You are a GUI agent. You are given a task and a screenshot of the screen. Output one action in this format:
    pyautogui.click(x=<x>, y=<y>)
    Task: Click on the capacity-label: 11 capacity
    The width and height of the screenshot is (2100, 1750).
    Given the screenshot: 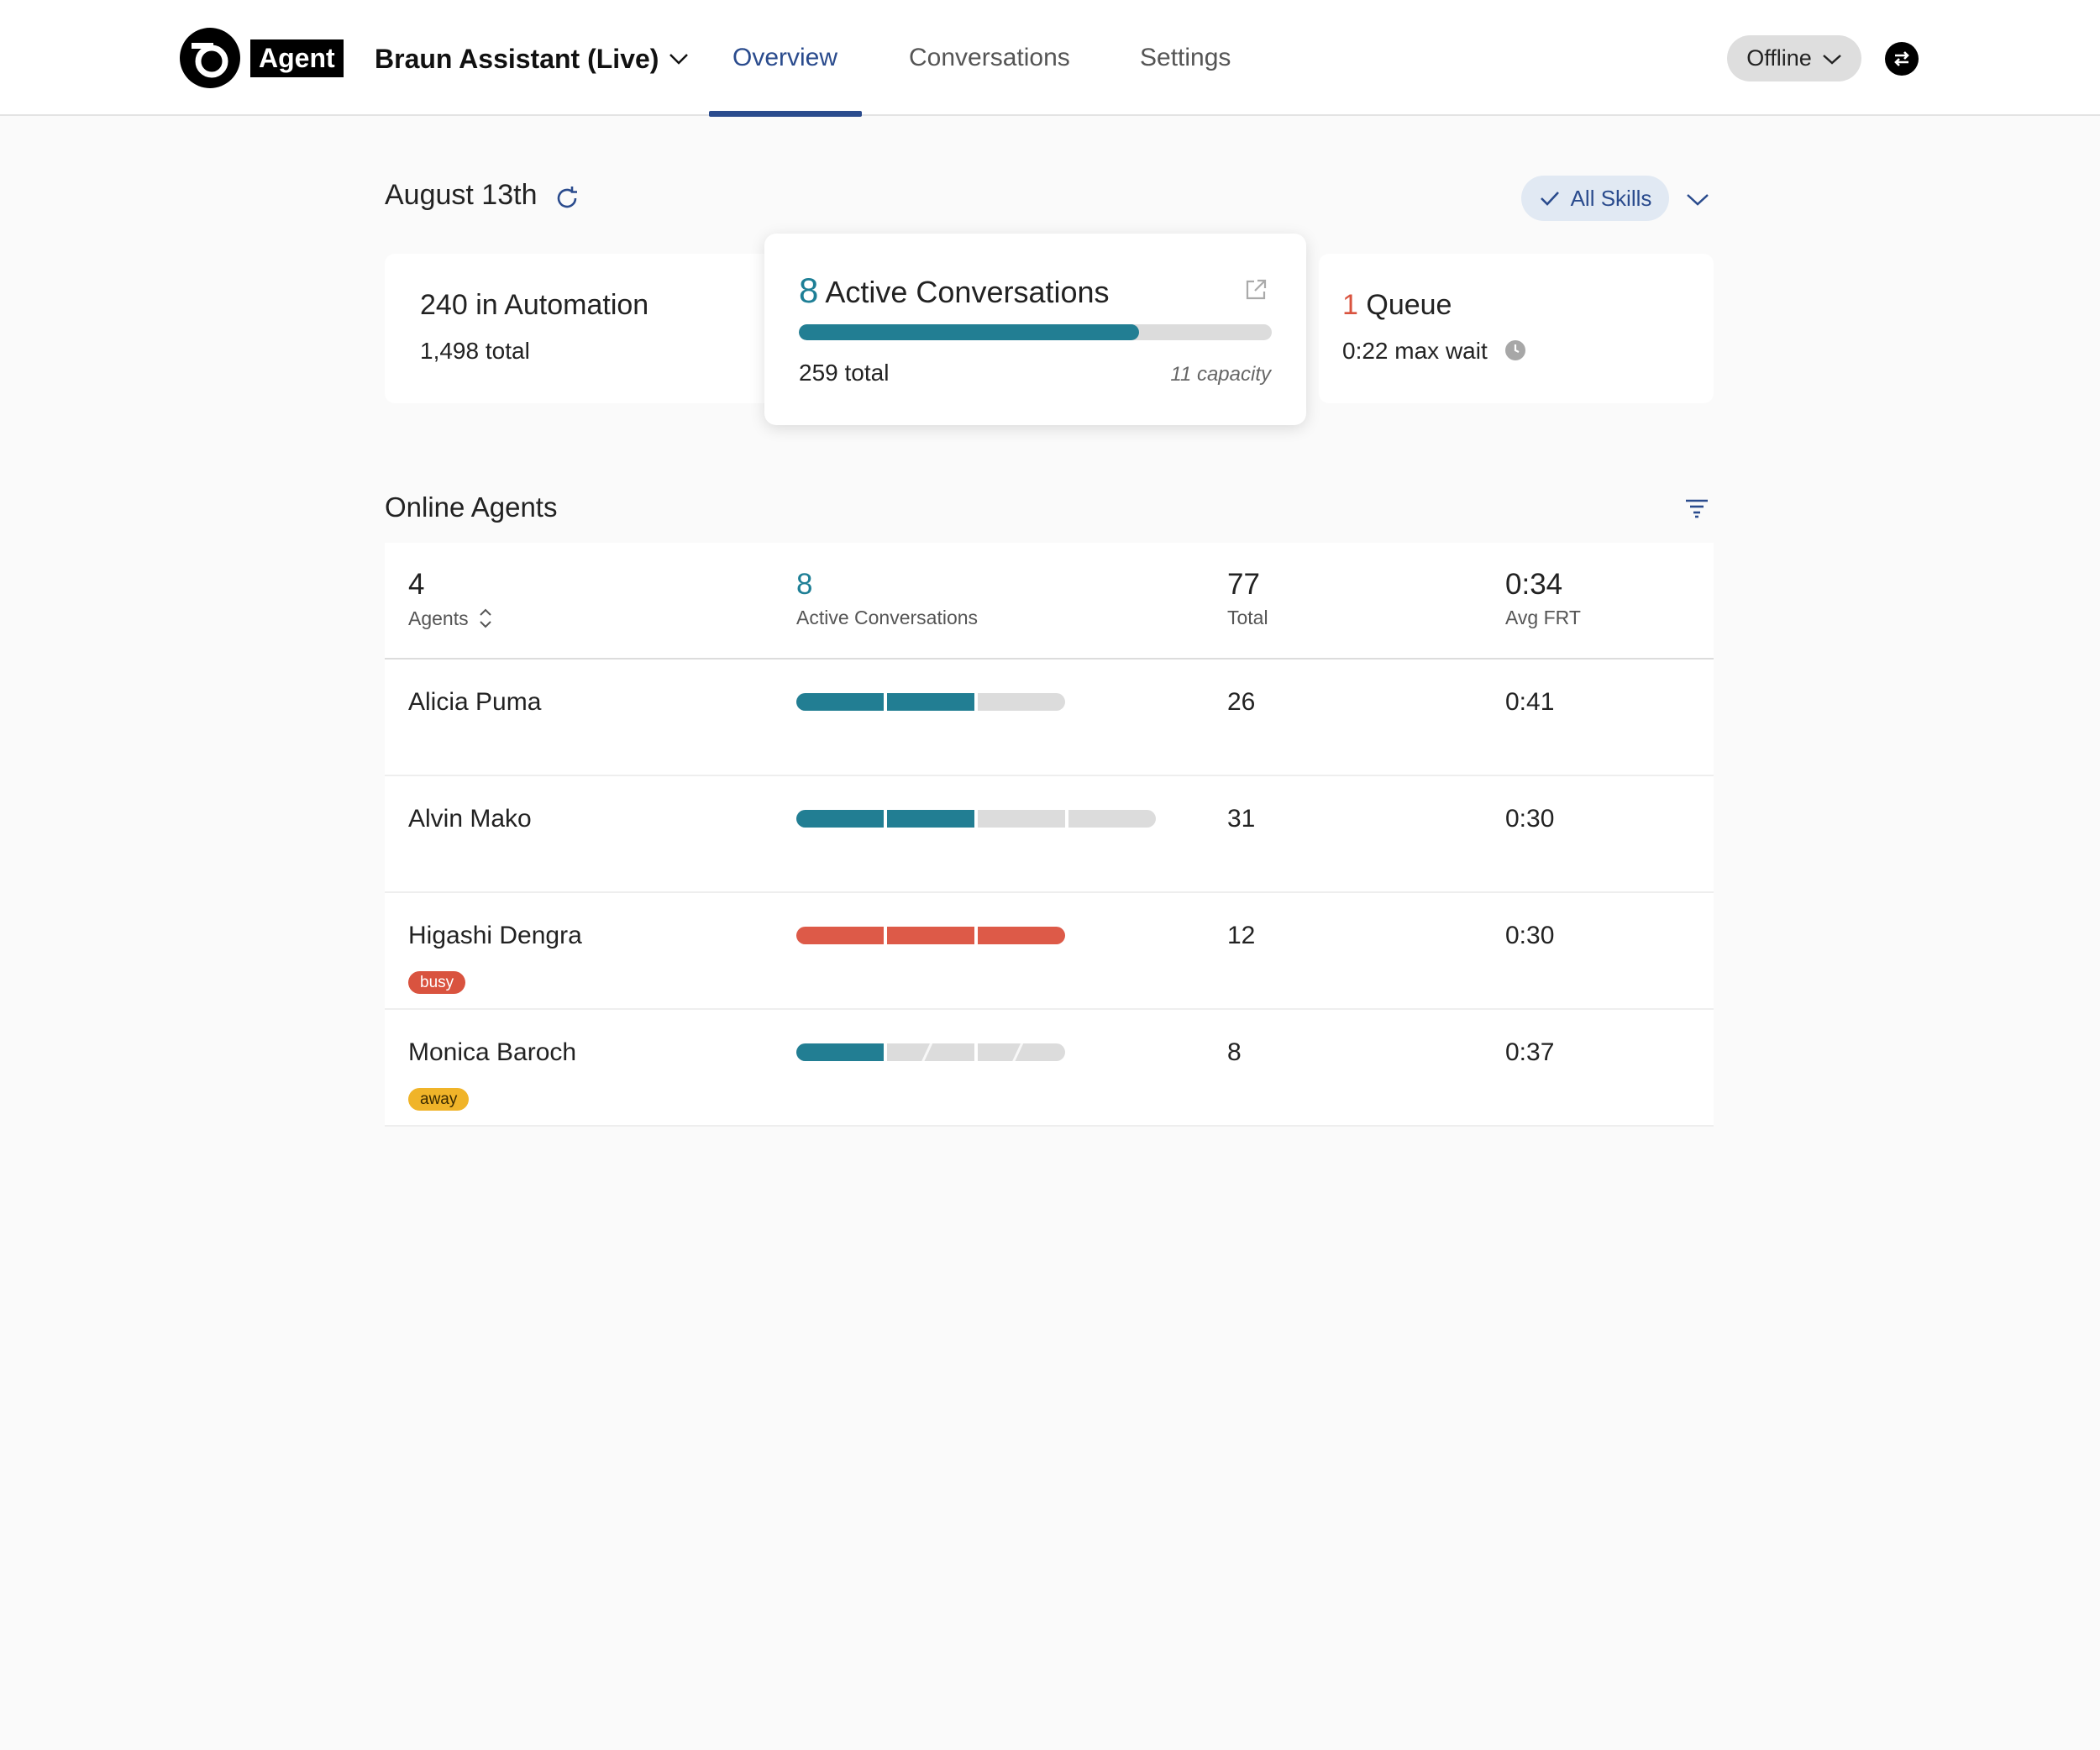 What is the action you would take?
    pyautogui.click(x=1220, y=375)
    